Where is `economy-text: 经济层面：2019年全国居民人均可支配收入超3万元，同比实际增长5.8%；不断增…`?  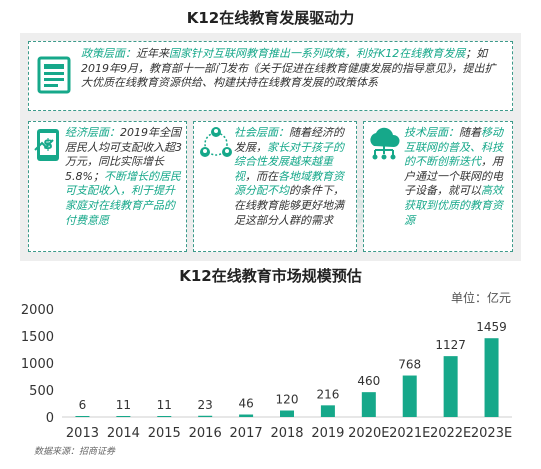
economy-text: 经济层面：2019年全国居民人均可支配收入超3万元，同比实际增长5.8%；不断增… is located at coordinates (124, 177).